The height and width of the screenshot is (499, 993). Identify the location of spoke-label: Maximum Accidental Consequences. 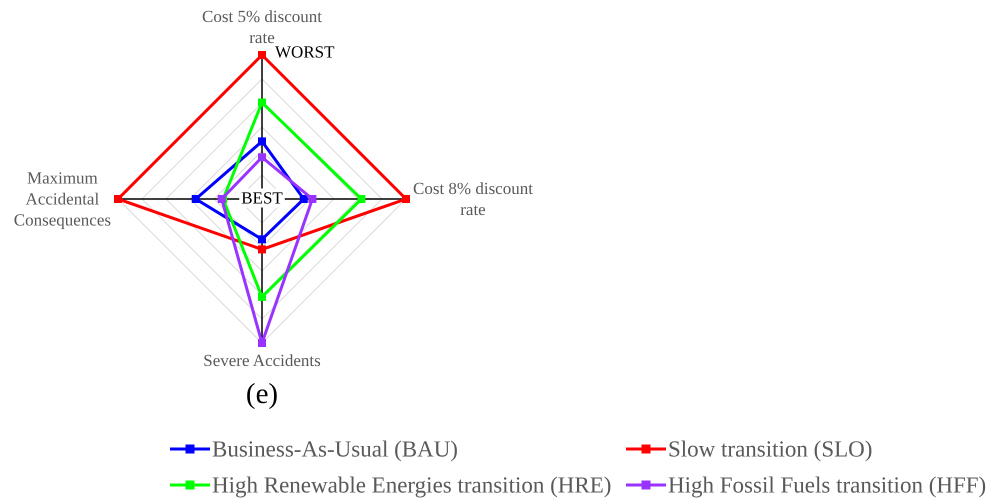
(63, 199).